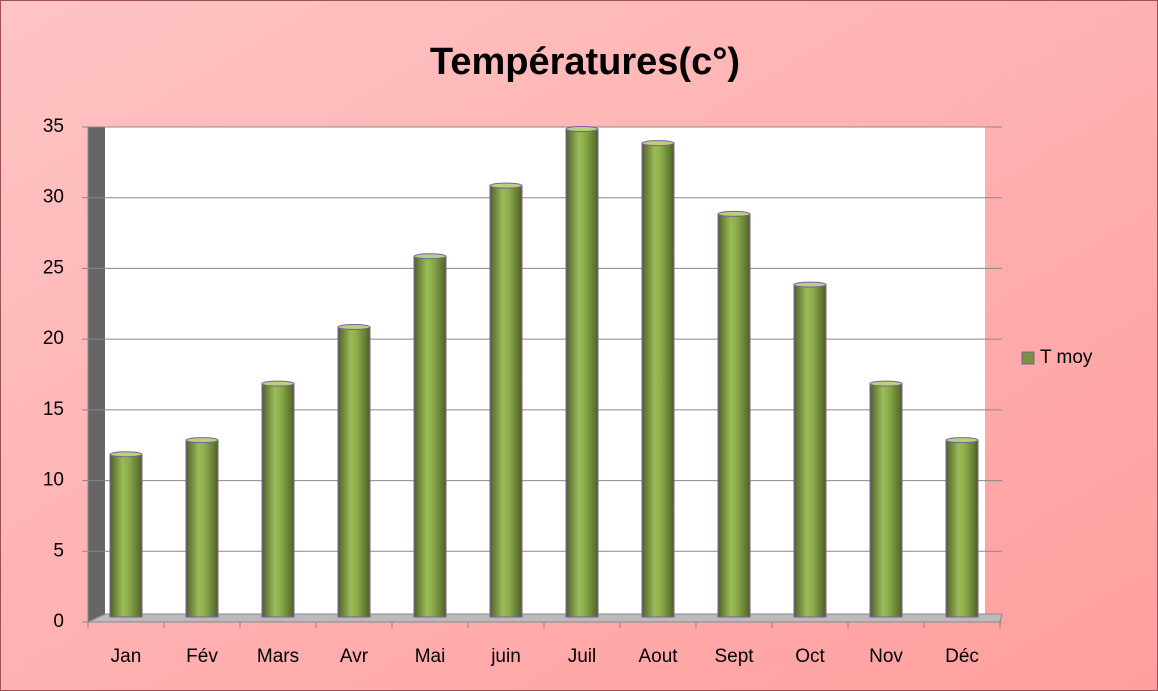  What do you see at coordinates (126, 656) in the screenshot?
I see `x-tick-label: Jan` at bounding box center [126, 656].